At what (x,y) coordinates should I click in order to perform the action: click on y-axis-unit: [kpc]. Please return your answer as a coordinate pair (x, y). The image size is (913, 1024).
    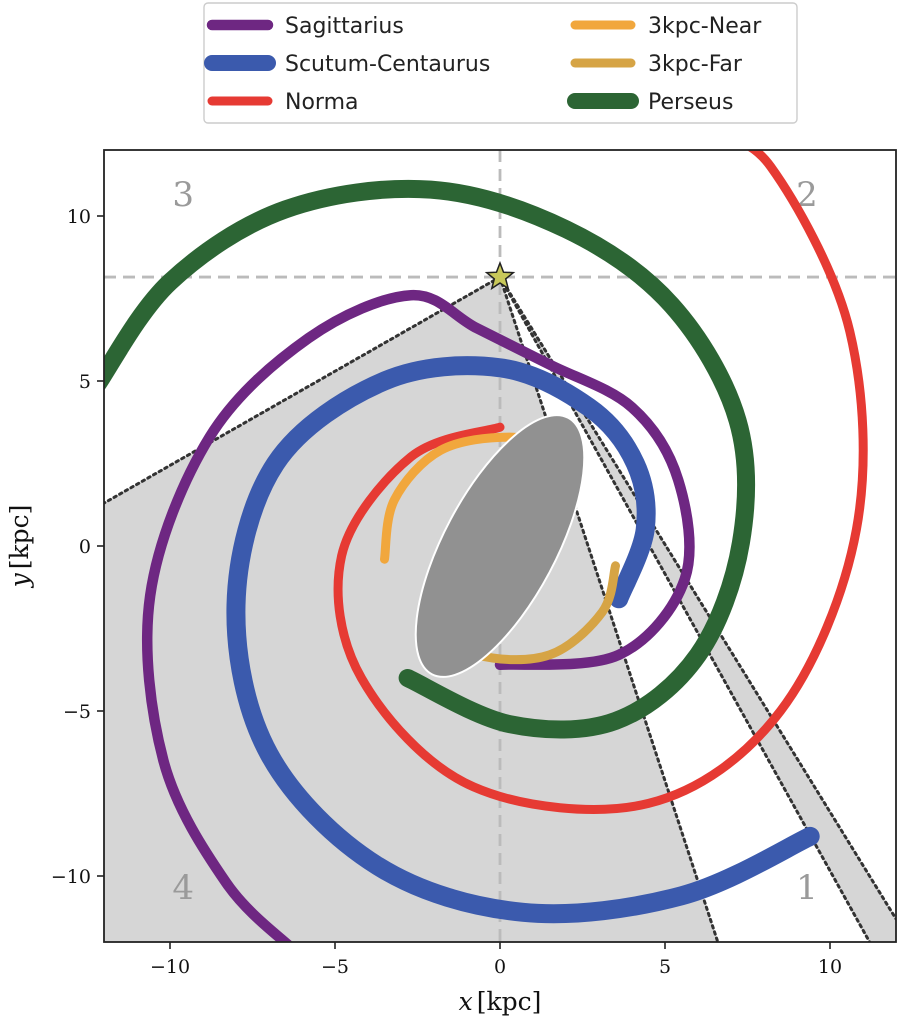
    Looking at the image, I should click on (19, 537).